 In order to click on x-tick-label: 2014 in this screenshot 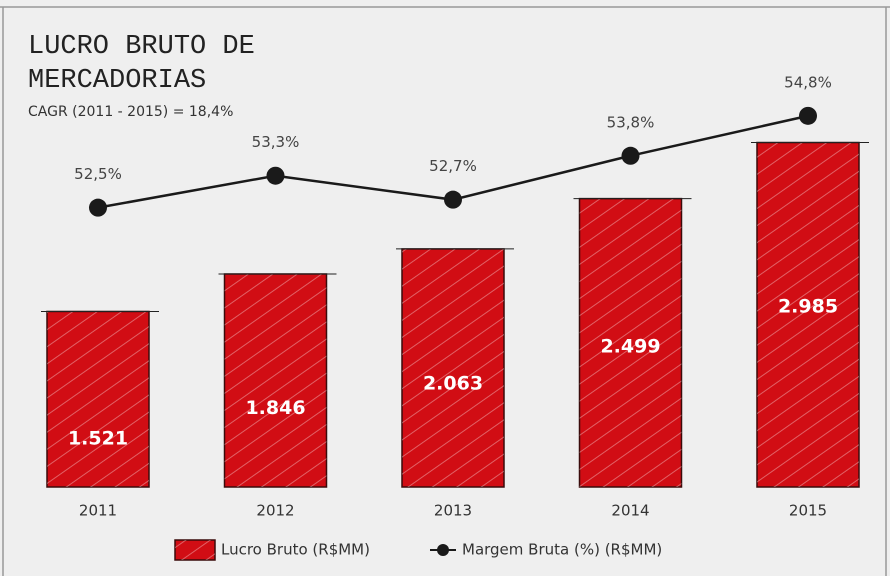, I will do `click(630, 511)`.